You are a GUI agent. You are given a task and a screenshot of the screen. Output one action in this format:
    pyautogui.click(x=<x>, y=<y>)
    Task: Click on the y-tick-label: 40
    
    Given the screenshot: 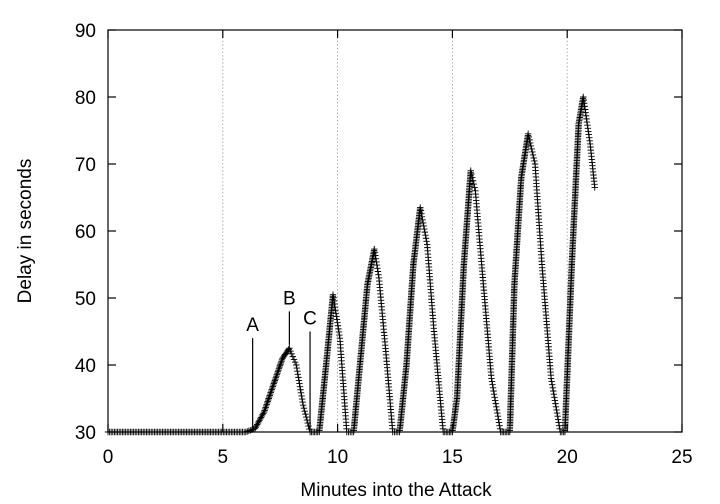 What is the action you would take?
    pyautogui.click(x=85, y=366)
    